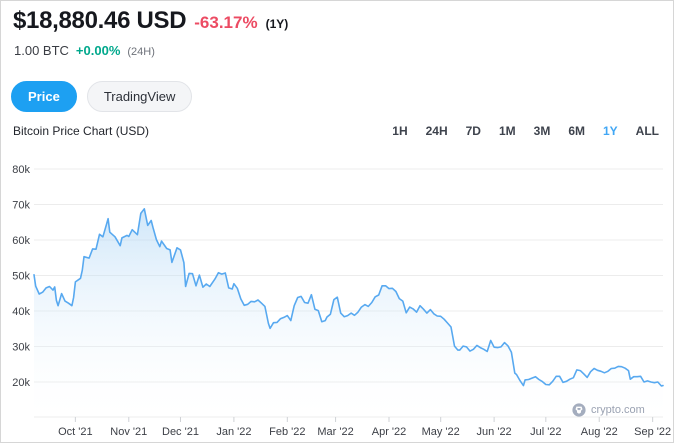  Describe the element at coordinates (599, 432) in the screenshot. I see `x-axis-label: Aug '22` at that location.